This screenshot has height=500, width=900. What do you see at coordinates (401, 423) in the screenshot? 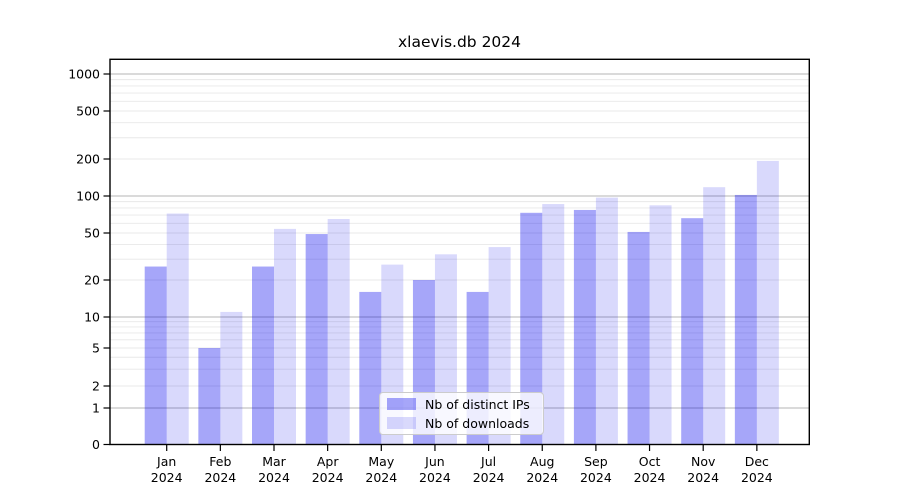
I see `downloads-swatch-icon` at bounding box center [401, 423].